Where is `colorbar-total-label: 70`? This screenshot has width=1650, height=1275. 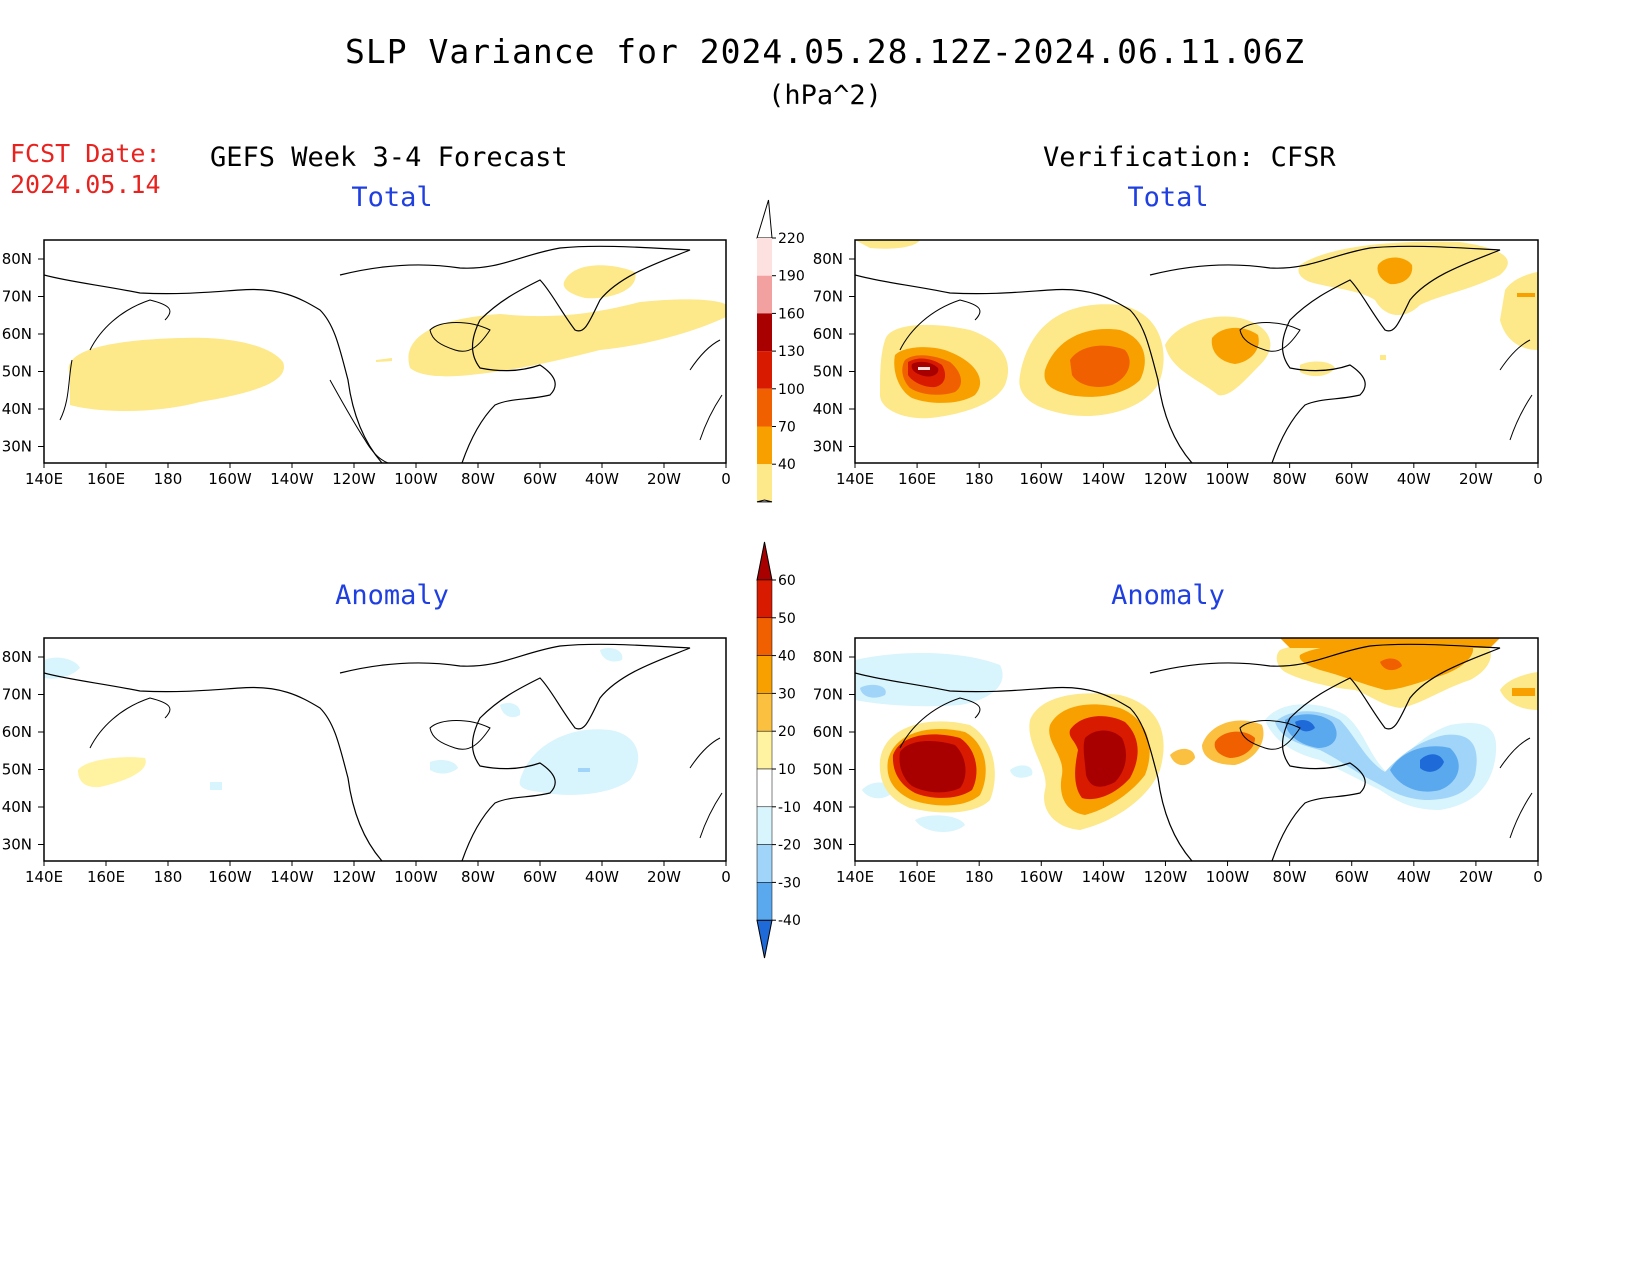
colorbar-total-label: 70 is located at coordinates (787, 428).